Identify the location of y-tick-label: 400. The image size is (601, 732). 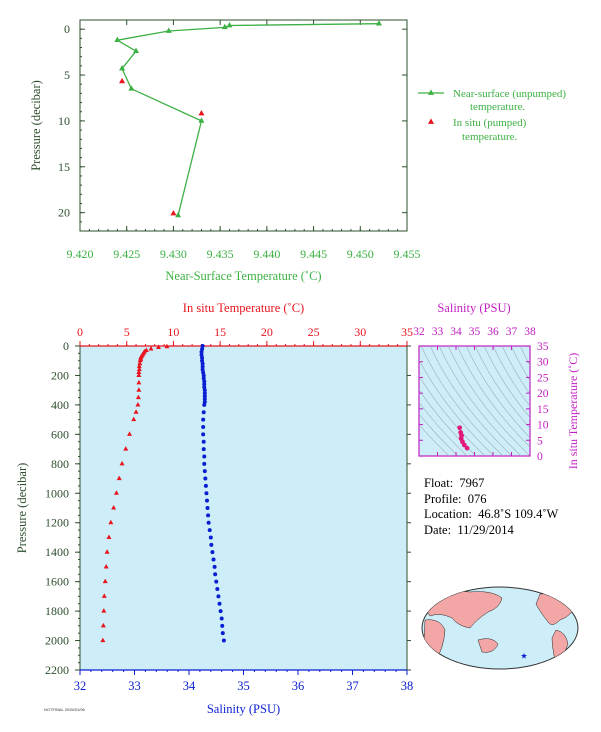
(60, 405).